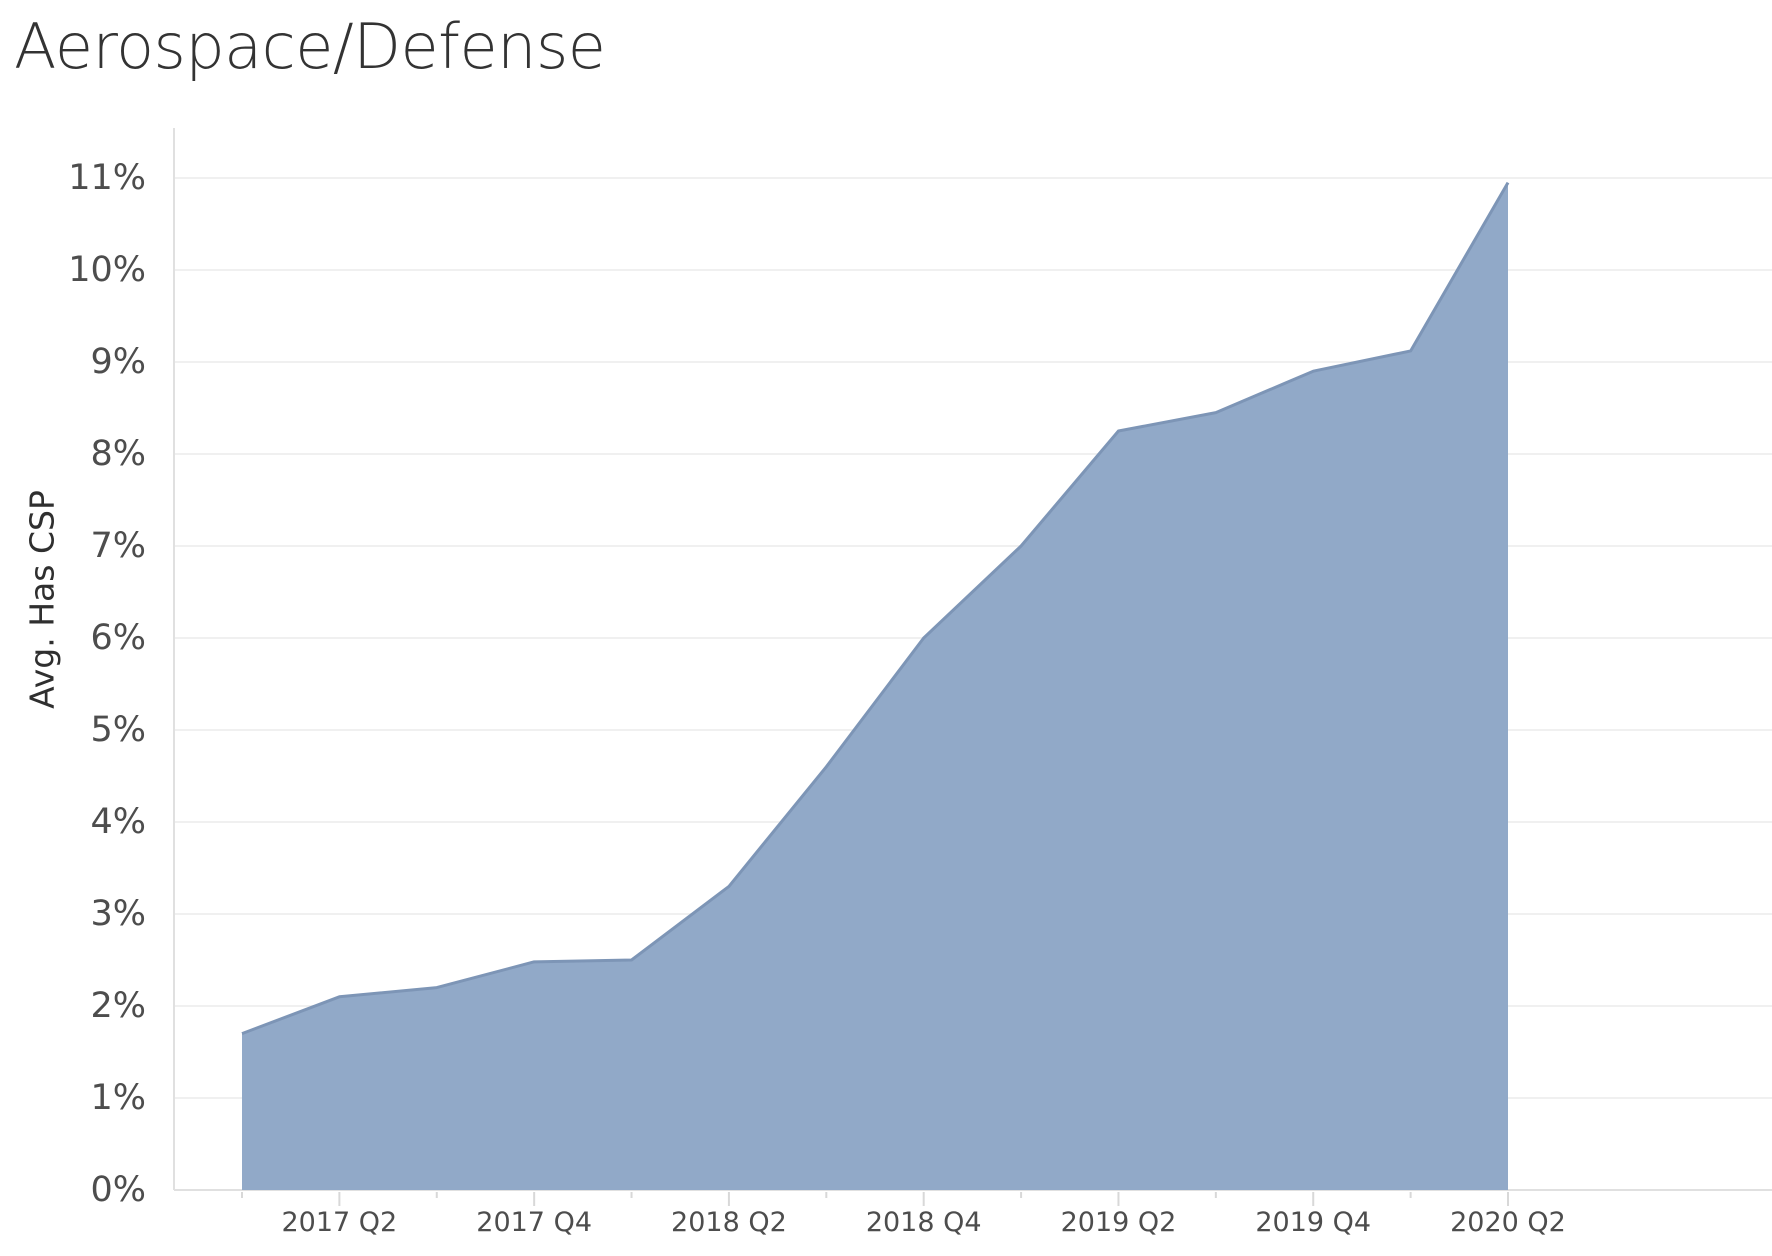  What do you see at coordinates (118, 546) in the screenshot?
I see `y-tick-label: 7%` at bounding box center [118, 546].